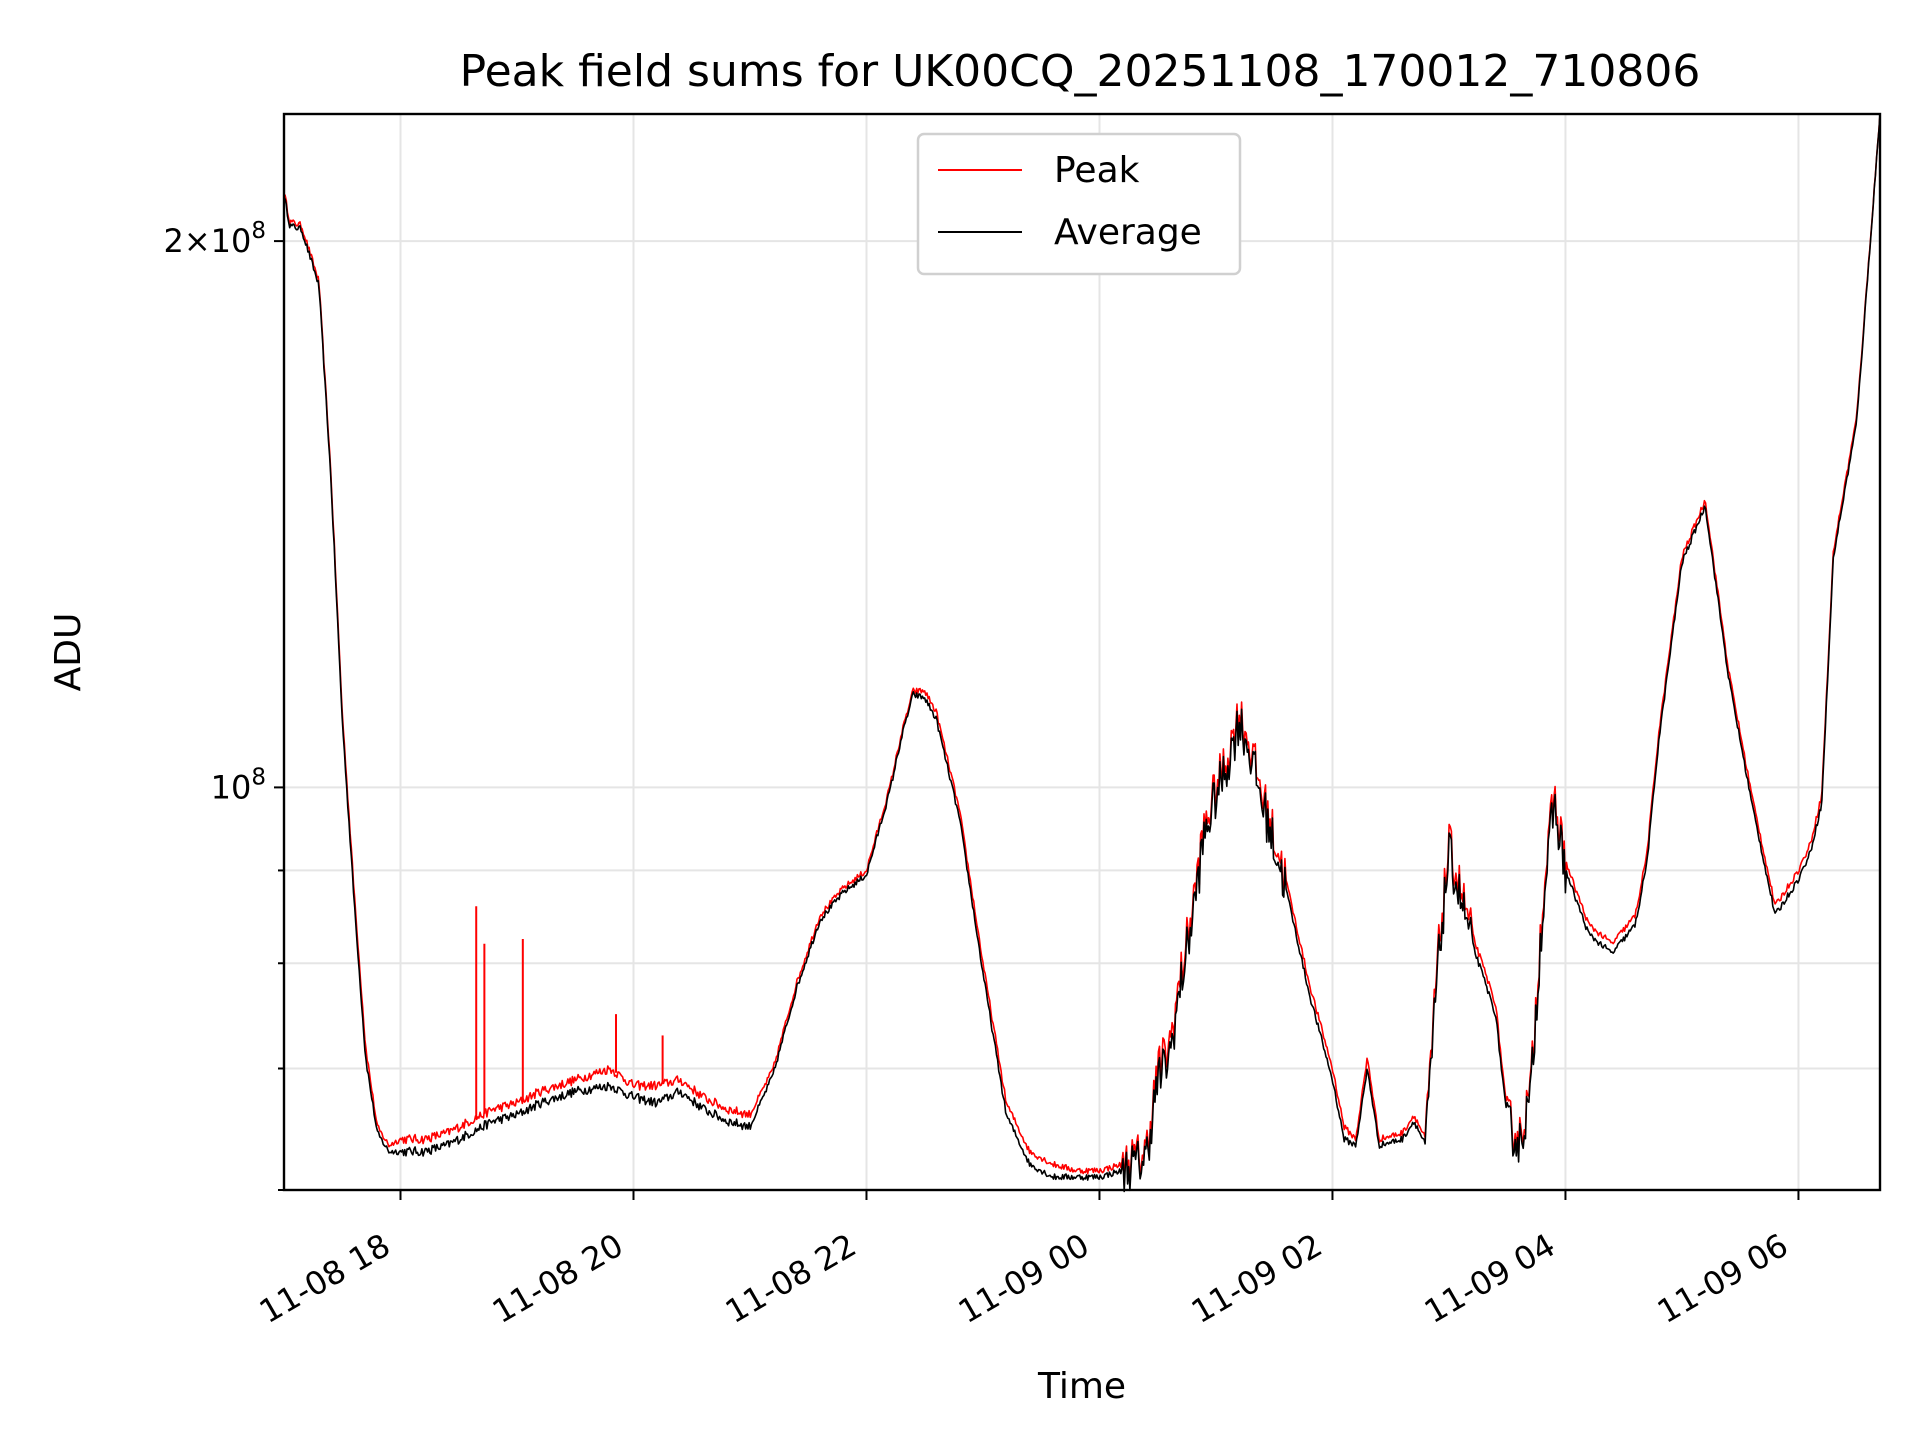 The image size is (1920, 1440). I want to click on legend: Peak Average, so click(1079, 204).